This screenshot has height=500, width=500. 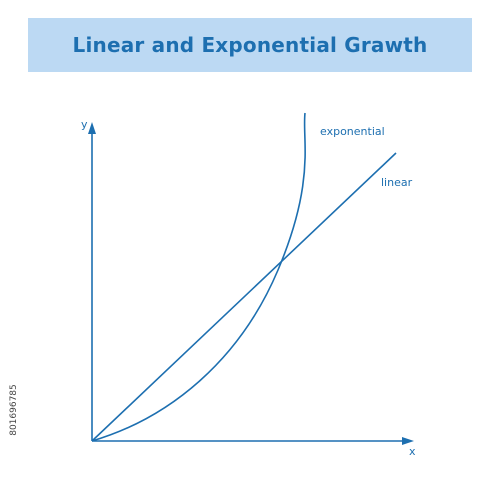 What do you see at coordinates (412, 451) in the screenshot?
I see `x-axis-label: x` at bounding box center [412, 451].